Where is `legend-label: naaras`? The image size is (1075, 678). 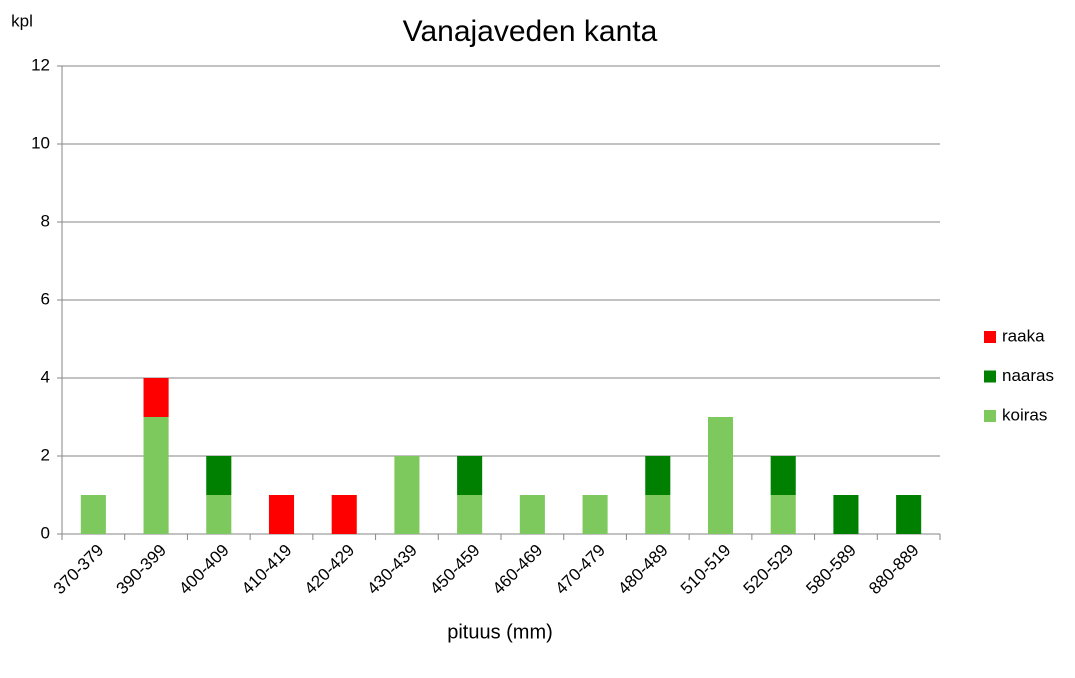
legend-label: naaras is located at coordinates (1028, 375).